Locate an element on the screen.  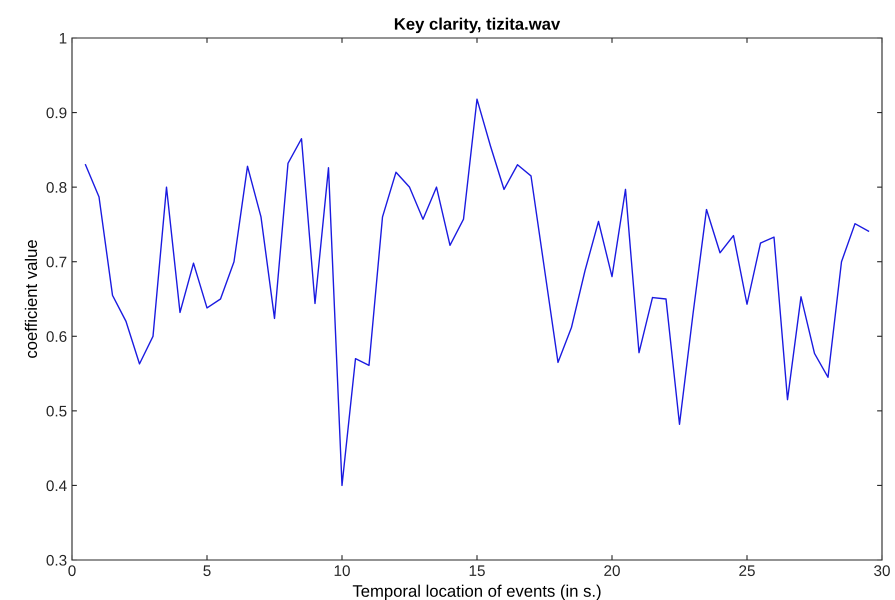
x-axis-title: Temporal location of events (in s.) is located at coordinates (476, 592).